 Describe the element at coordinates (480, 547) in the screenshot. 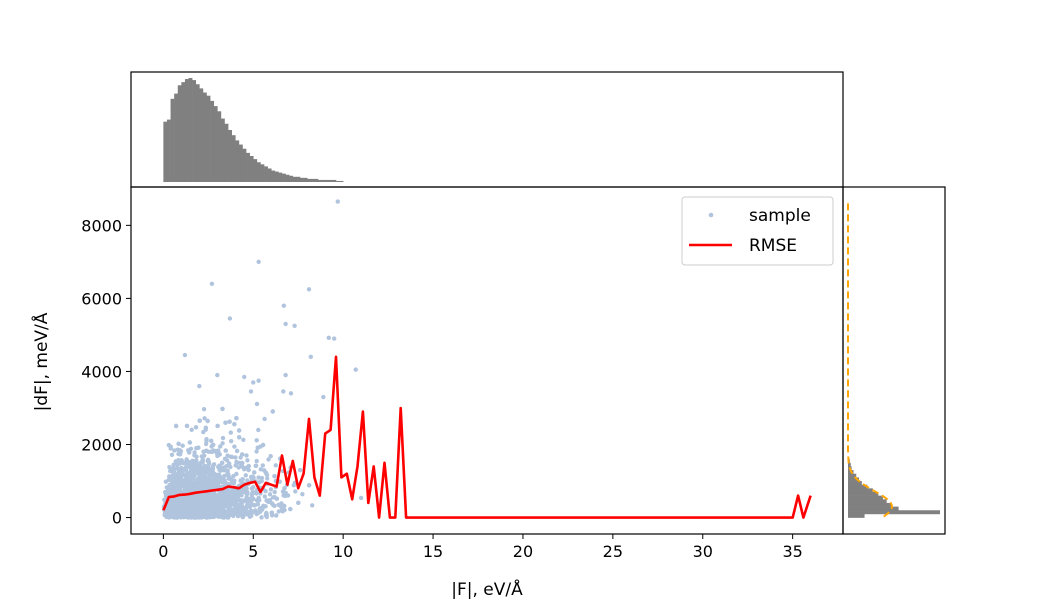

I see `x-axis-ticks: 0 5 10 15 20 25 30 35` at that location.